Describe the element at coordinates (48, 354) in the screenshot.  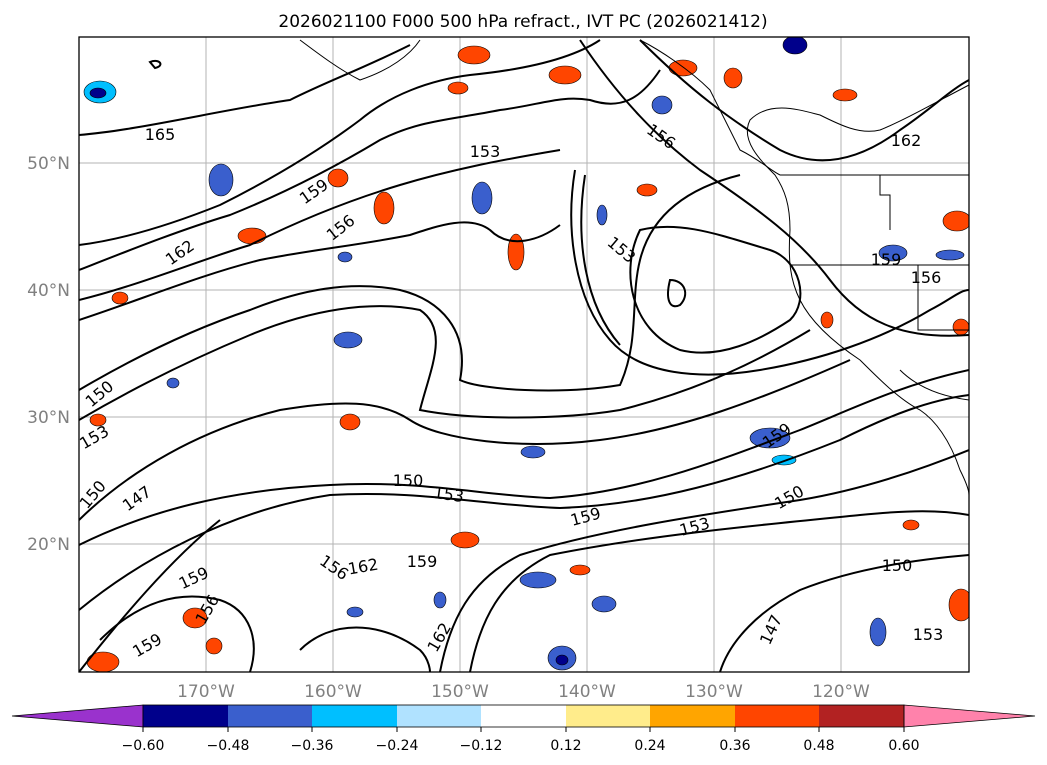
I see `latitude-axis: 50°N 40°N 30°N 20°N` at that location.